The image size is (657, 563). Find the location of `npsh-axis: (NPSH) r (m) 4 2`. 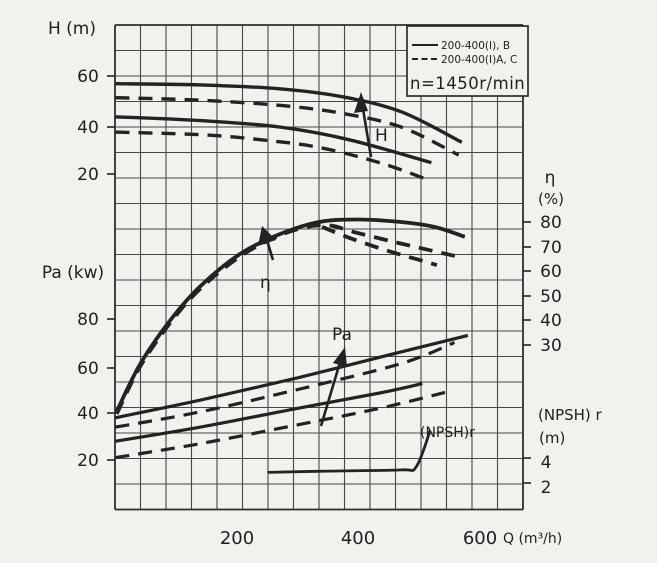

npsh-axis: (NPSH) r (m) 4 2 is located at coordinates (570, 452).